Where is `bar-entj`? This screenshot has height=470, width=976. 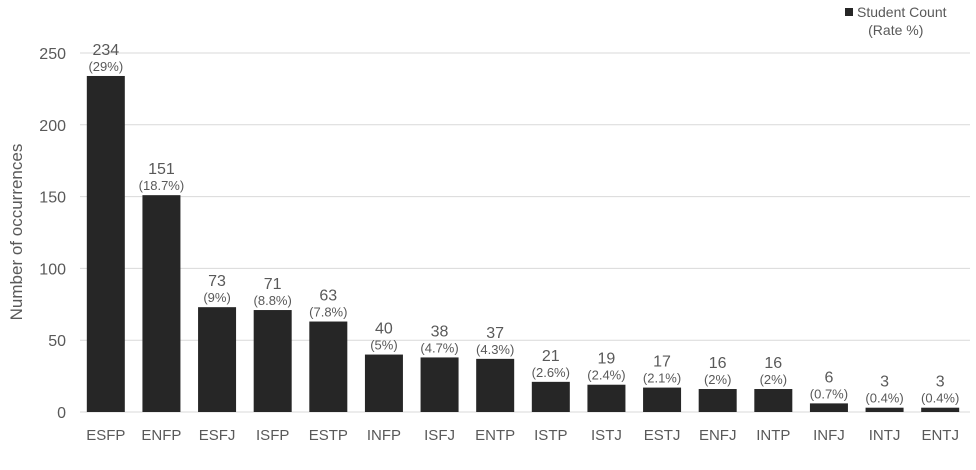 bar-entj is located at coordinates (940, 409).